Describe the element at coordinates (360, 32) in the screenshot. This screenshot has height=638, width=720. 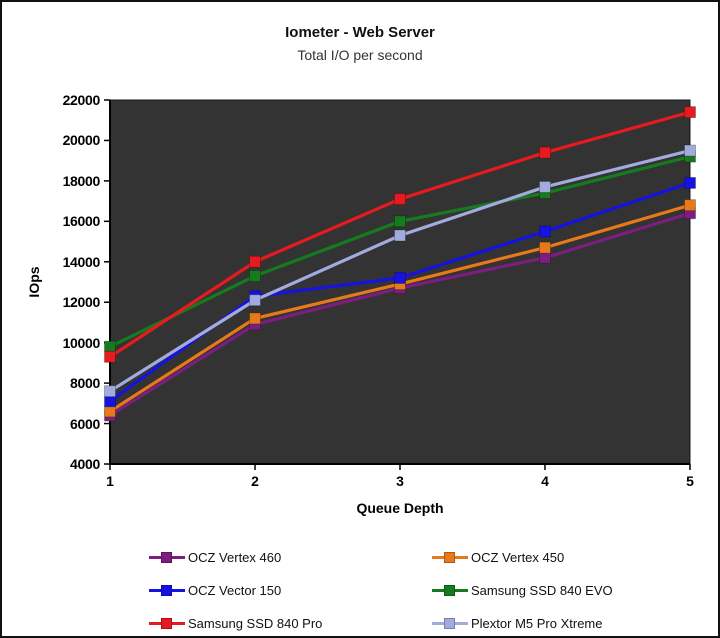
I see `chart-title: Iometer - Web Server` at that location.